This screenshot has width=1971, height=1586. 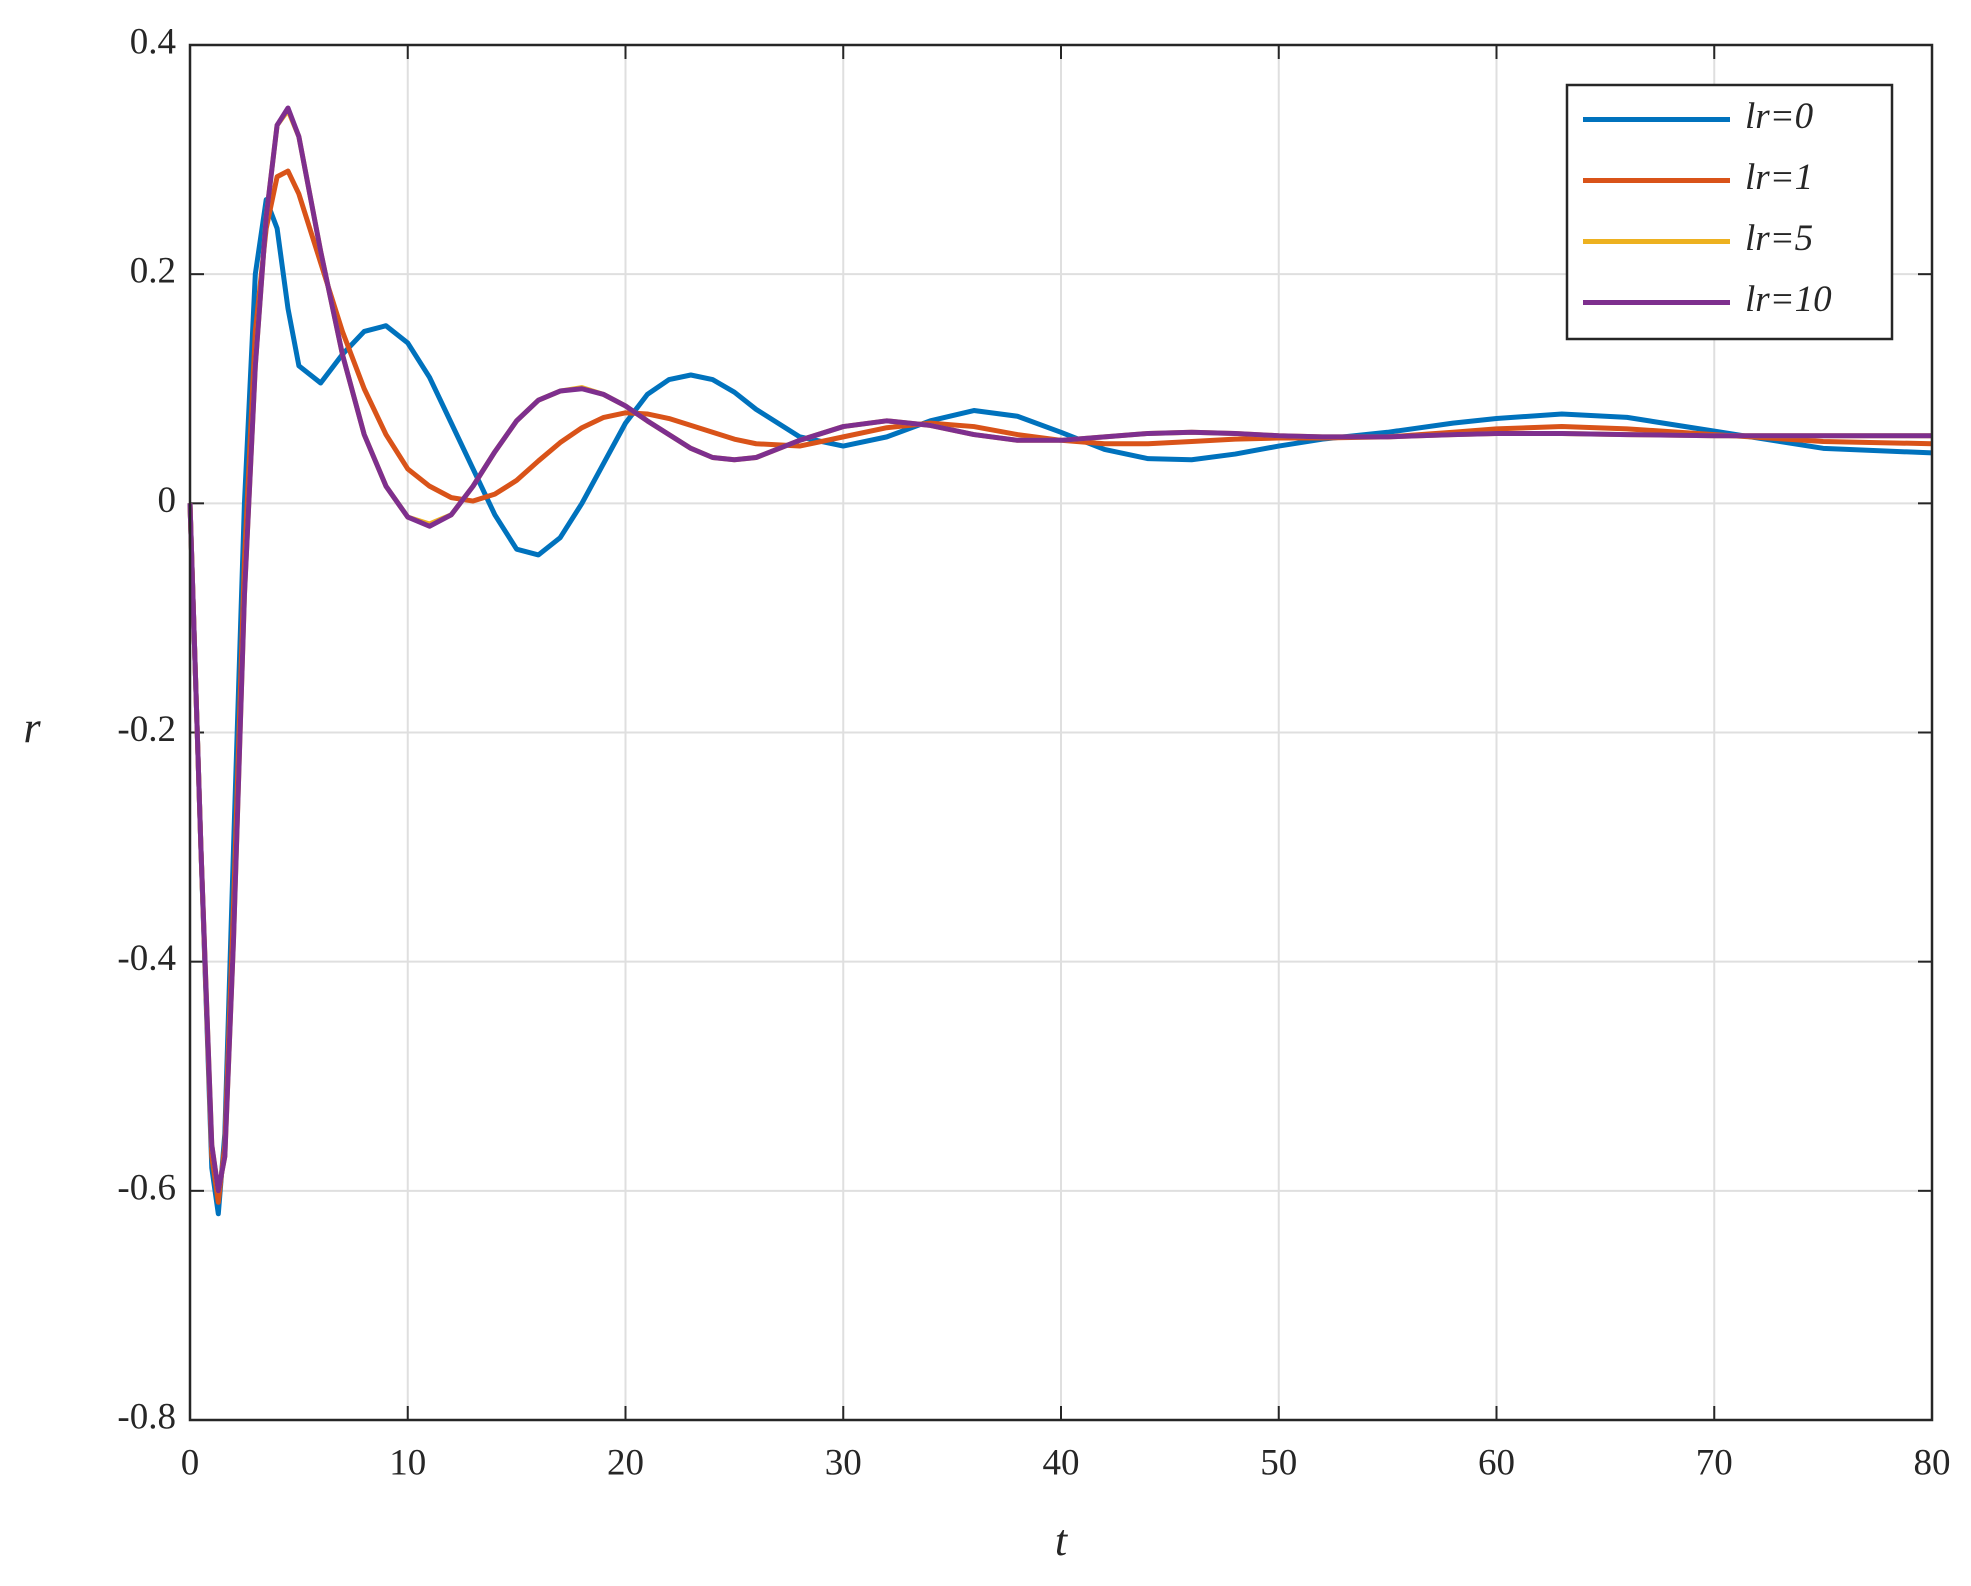 I want to click on y-axis-label: r, so click(x=32, y=727).